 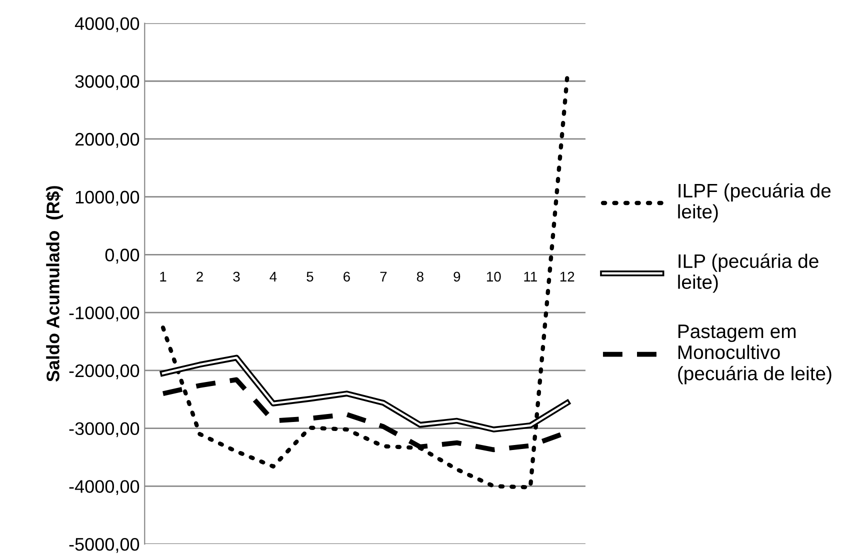 What do you see at coordinates (383, 277) in the screenshot?
I see `x-tick-label: 7` at bounding box center [383, 277].